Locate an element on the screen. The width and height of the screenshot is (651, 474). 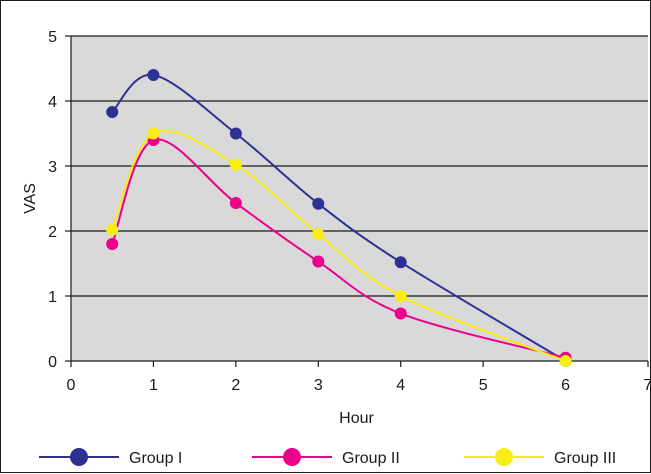
y-tick-label: 2 is located at coordinates (52, 232).